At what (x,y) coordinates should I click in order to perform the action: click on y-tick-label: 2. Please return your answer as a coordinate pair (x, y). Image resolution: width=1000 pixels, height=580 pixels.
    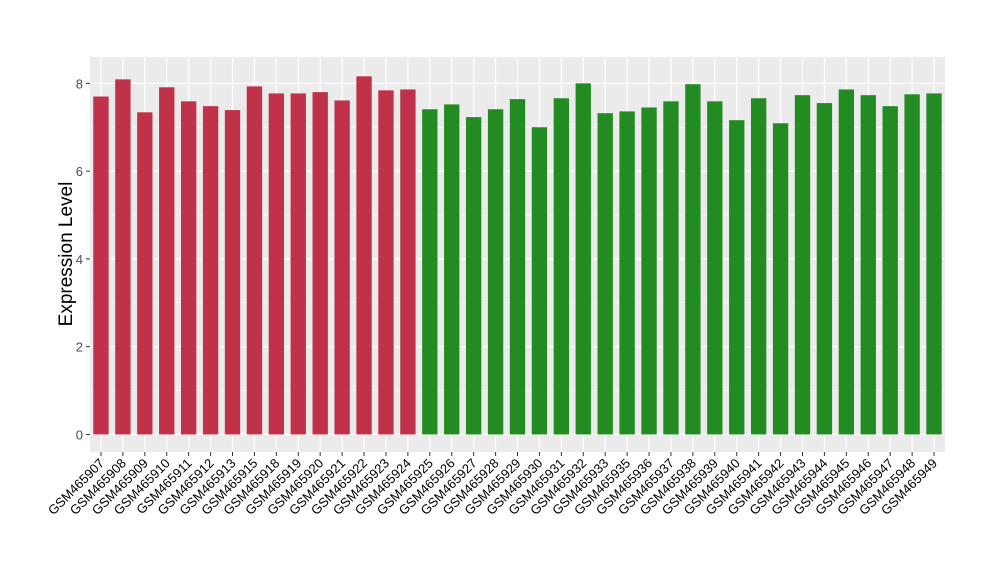
    Looking at the image, I should click on (79, 347).